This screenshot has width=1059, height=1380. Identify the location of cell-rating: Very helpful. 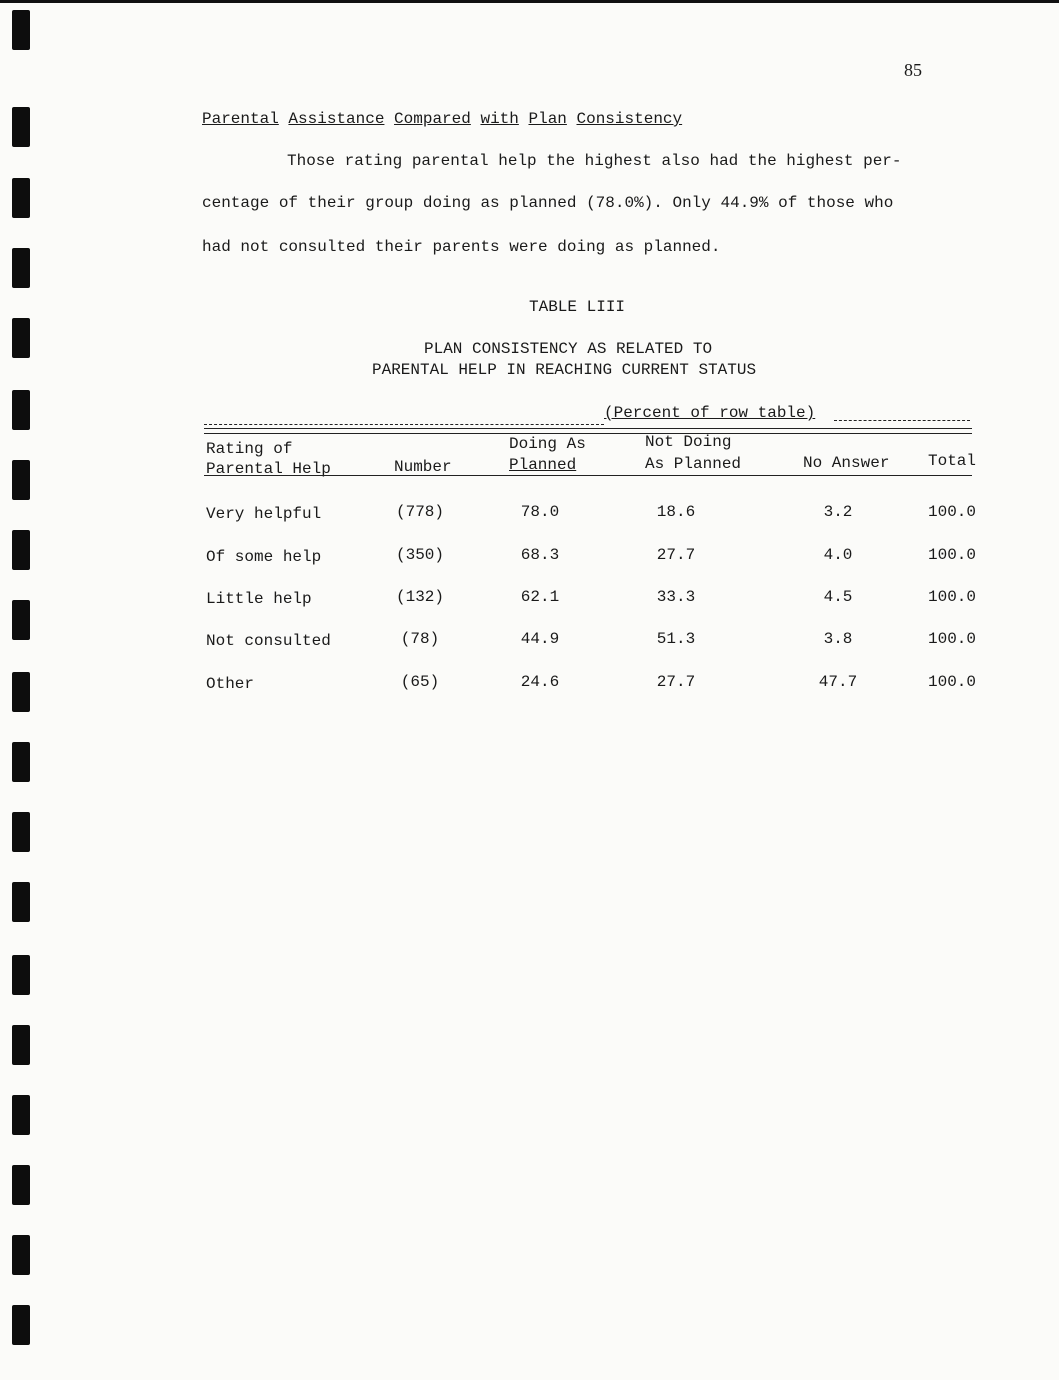
(264, 514).